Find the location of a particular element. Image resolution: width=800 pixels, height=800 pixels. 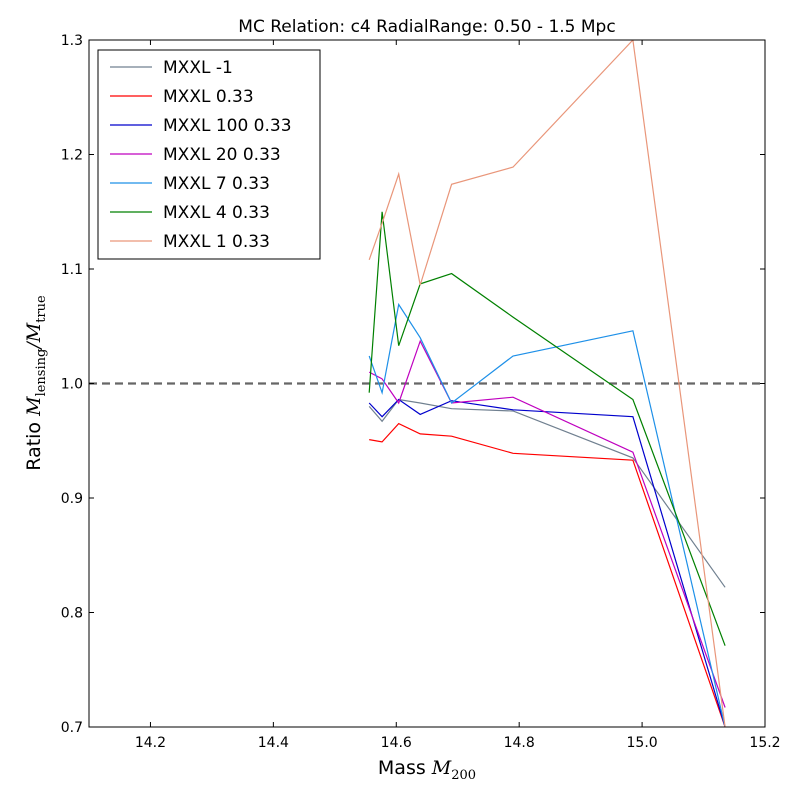

y-axis-label-prefix: Ratio is located at coordinates (34, 443).